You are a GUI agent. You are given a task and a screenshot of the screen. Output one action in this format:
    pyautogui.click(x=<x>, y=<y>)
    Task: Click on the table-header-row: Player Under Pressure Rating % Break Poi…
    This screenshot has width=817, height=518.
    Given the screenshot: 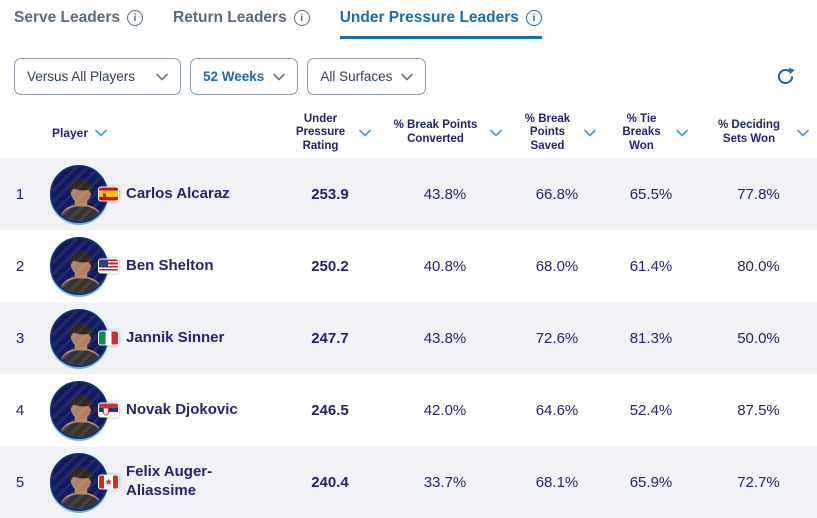 What is the action you would take?
    pyautogui.click(x=408, y=133)
    